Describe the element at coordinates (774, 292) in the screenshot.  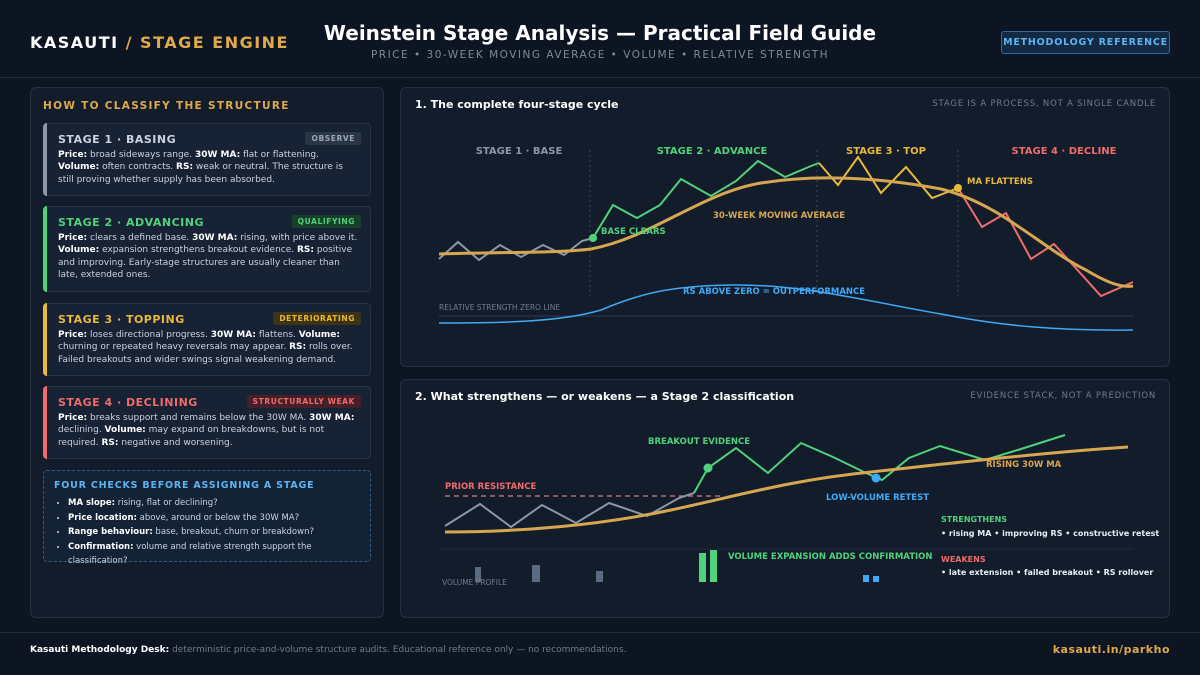
I see `rs-above-label: RS ABOVE ZERO = OUTPERFORMANCE` at that location.